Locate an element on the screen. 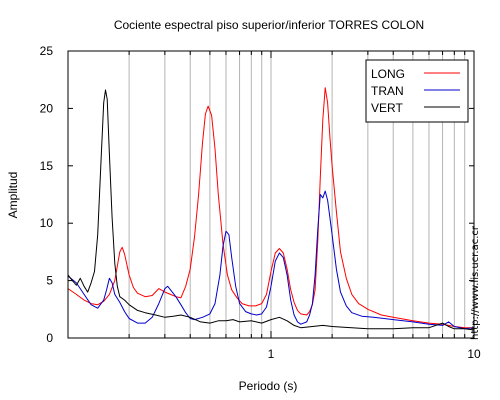 Image resolution: width=500 pixels, height=400 pixels. legend-label-vert: VERT is located at coordinates (387, 108).